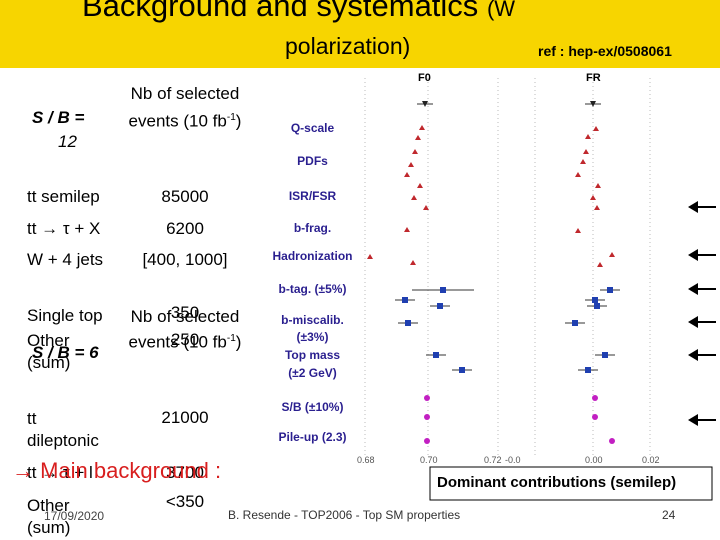 The width and height of the screenshot is (720, 540). I want to click on title-text: (W, so click(501, 10).